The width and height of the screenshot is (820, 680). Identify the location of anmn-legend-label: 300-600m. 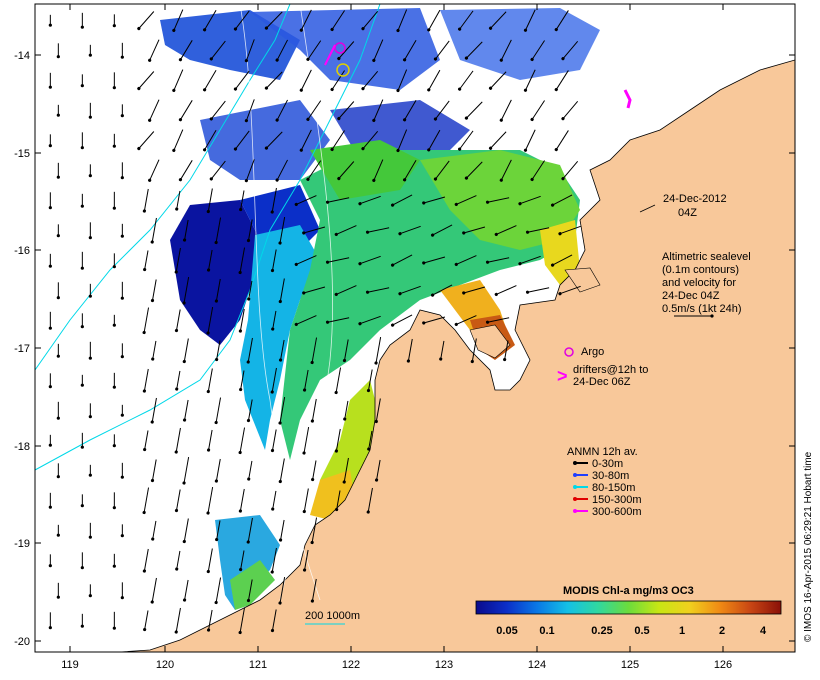
(617, 512).